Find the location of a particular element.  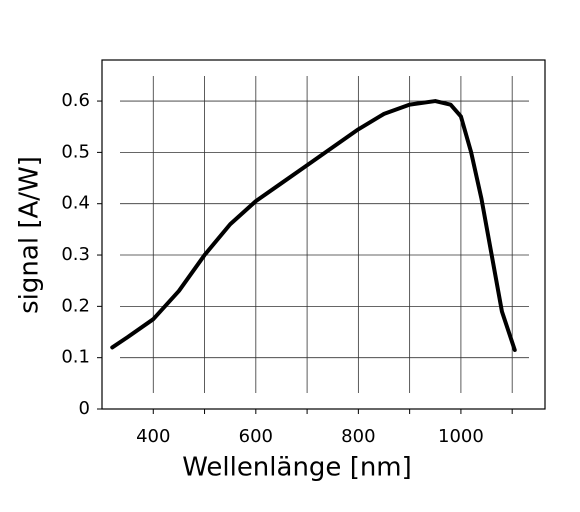

x-tick-label: 800 is located at coordinates (358, 436).